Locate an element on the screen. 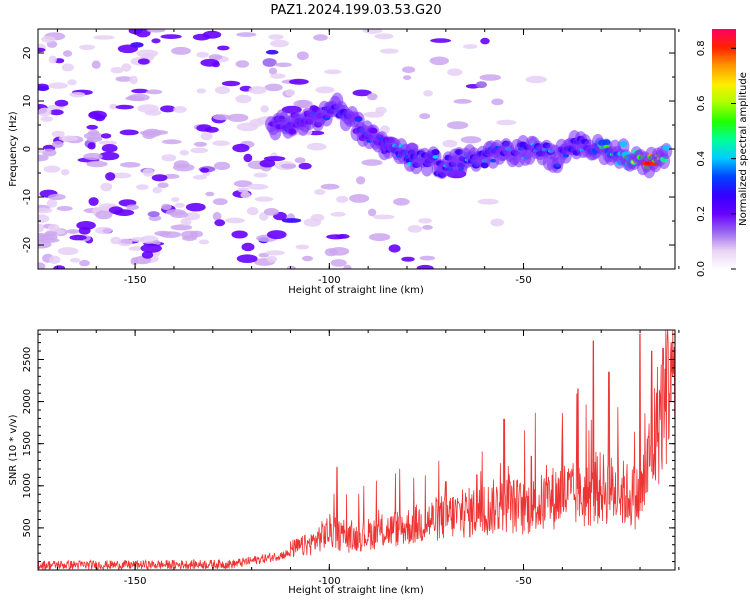  snr-ytick-label: 500 is located at coordinates (27, 527).